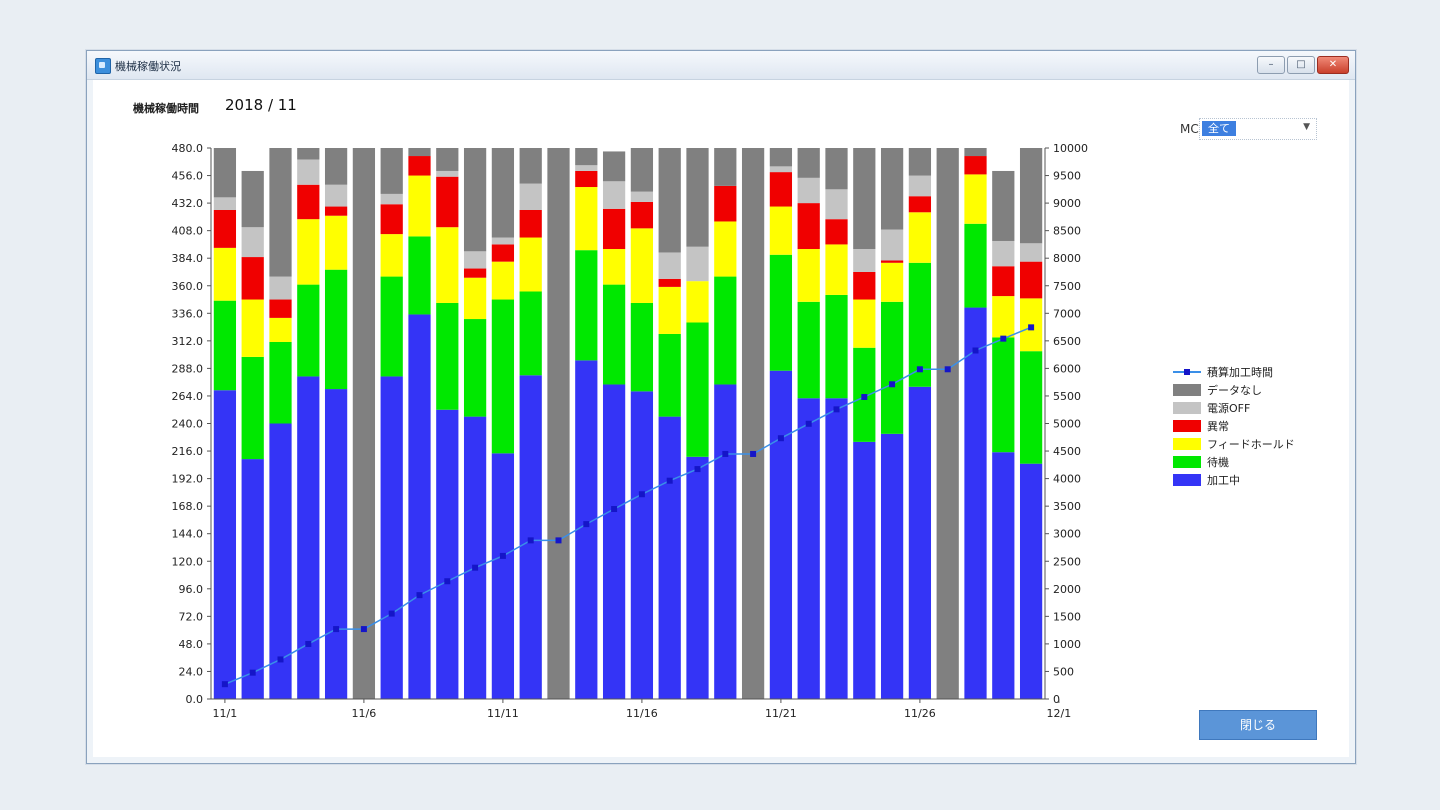 The width and height of the screenshot is (1440, 810). Describe the element at coordinates (1067, 368) in the screenshot. I see `right-tick-label: 6000` at that location.